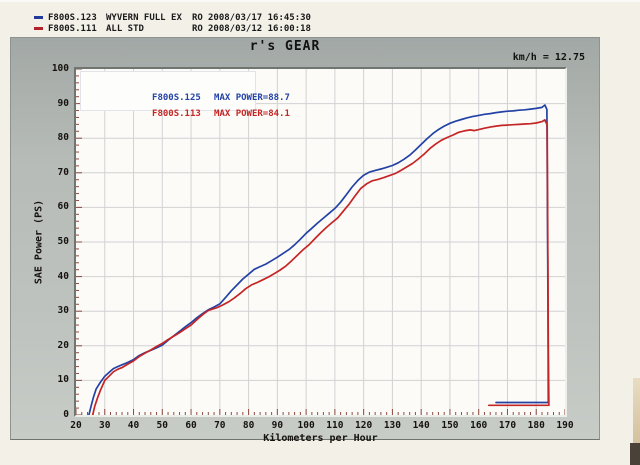 The width and height of the screenshot is (640, 465). I want to click on run-info-row: F800S.111 ALL STD RO 2008/03/12 16:00:18, so click(244, 28).